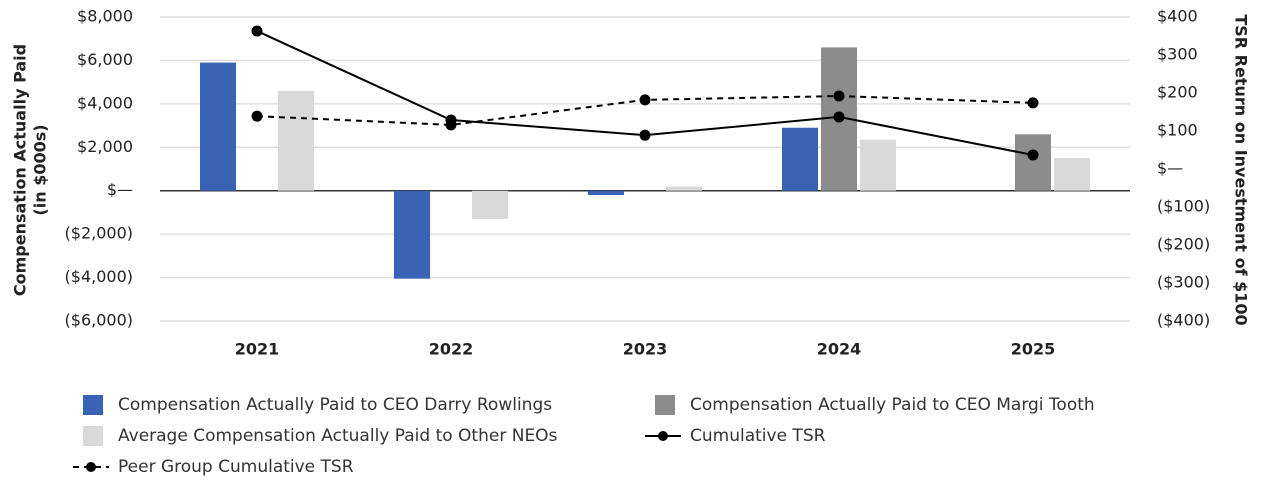 Image resolution: width=1261 pixels, height=482 pixels. What do you see at coordinates (839, 349) in the screenshot?
I see `x-tick-label: 2024` at bounding box center [839, 349].